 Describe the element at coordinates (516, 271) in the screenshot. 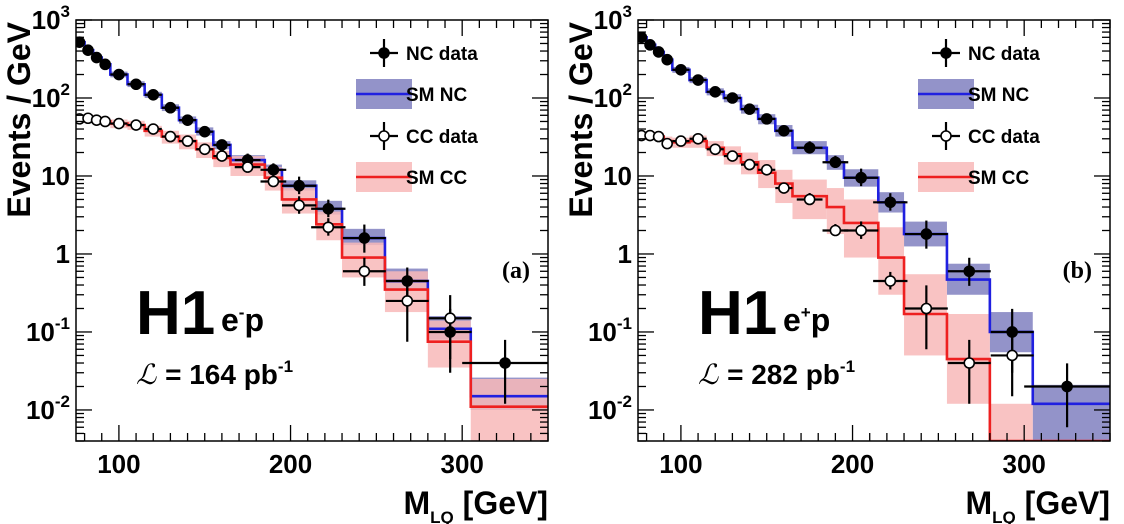

I see `panel-label: (a)` at that location.